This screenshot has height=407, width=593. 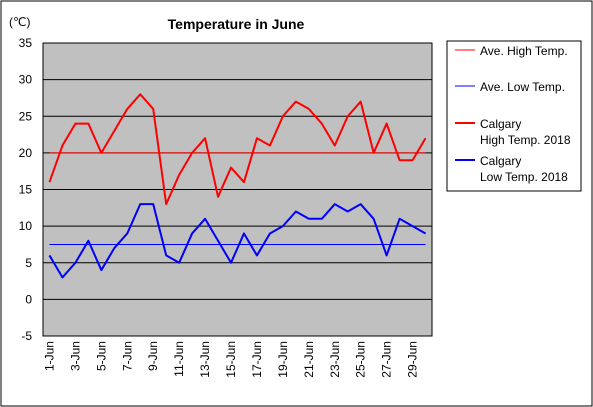 I want to click on x-tick-label: 17-Jun, so click(x=257, y=359).